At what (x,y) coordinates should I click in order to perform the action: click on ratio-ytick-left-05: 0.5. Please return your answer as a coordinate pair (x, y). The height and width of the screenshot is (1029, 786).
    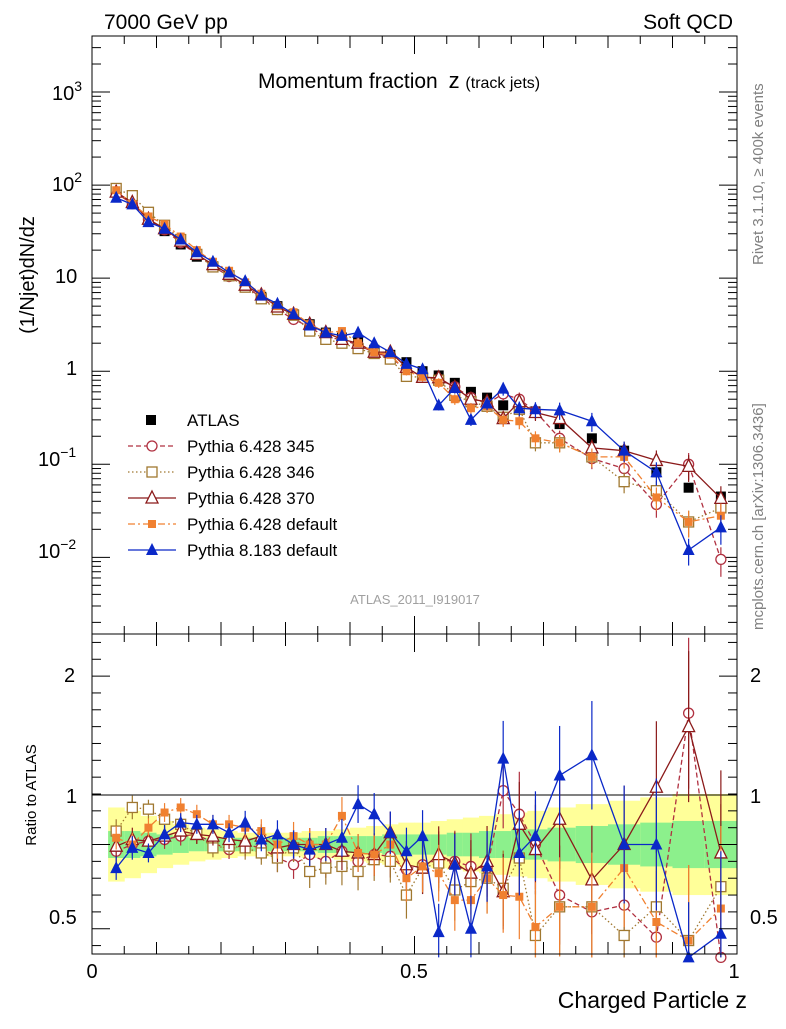
    Looking at the image, I should click on (63, 918).